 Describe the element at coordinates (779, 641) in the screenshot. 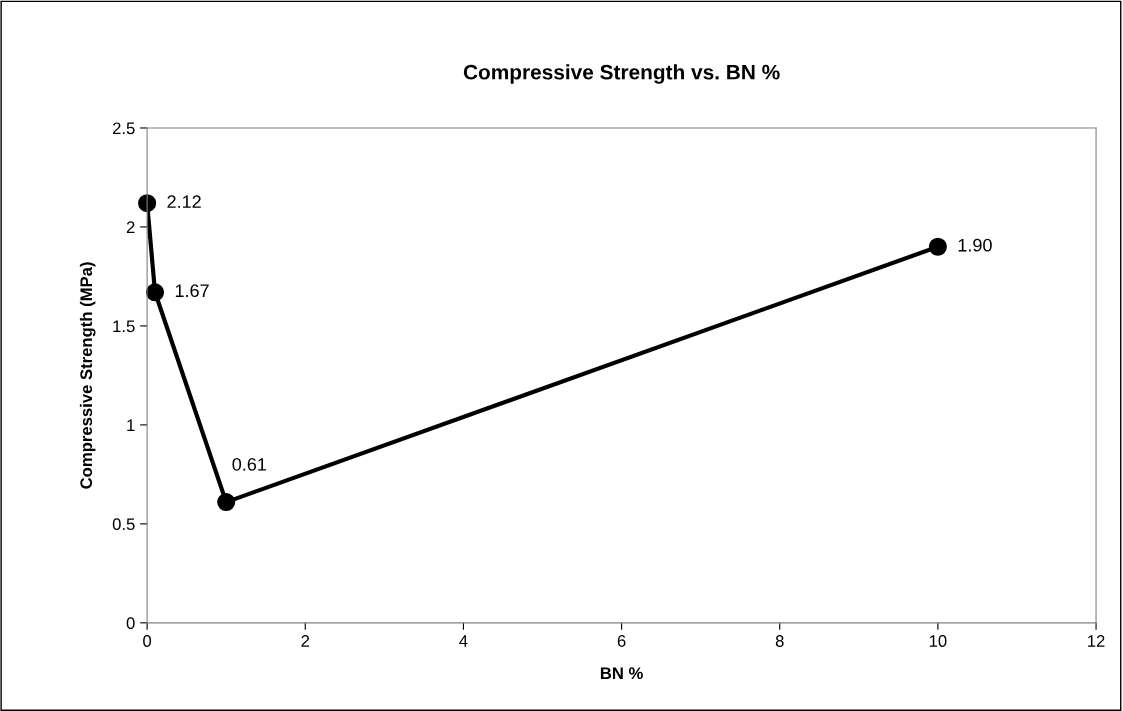

I see `x-tick-label: 8` at that location.